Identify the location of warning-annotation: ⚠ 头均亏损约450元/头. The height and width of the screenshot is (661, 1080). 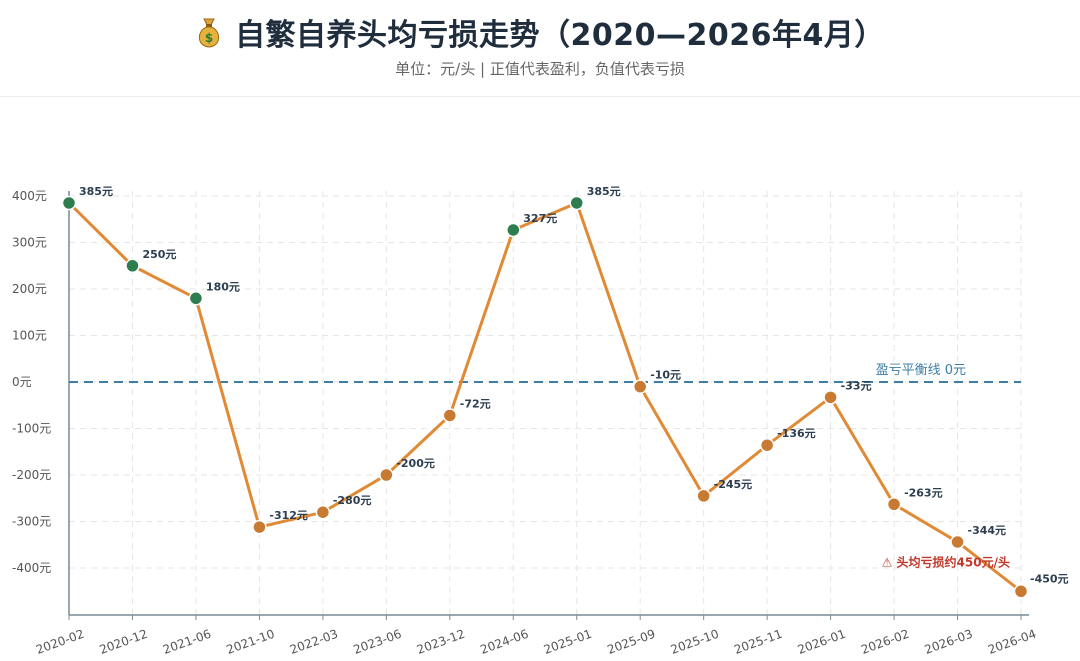
(946, 561).